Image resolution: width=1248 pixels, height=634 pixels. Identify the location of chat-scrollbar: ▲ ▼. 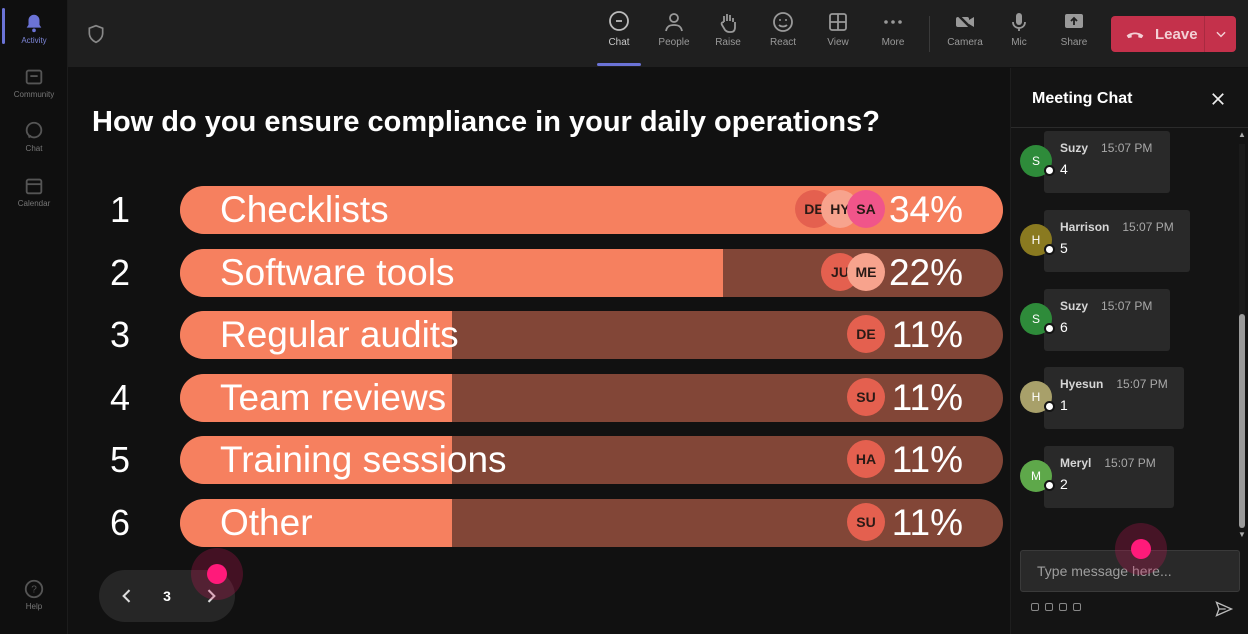
(1242, 336).